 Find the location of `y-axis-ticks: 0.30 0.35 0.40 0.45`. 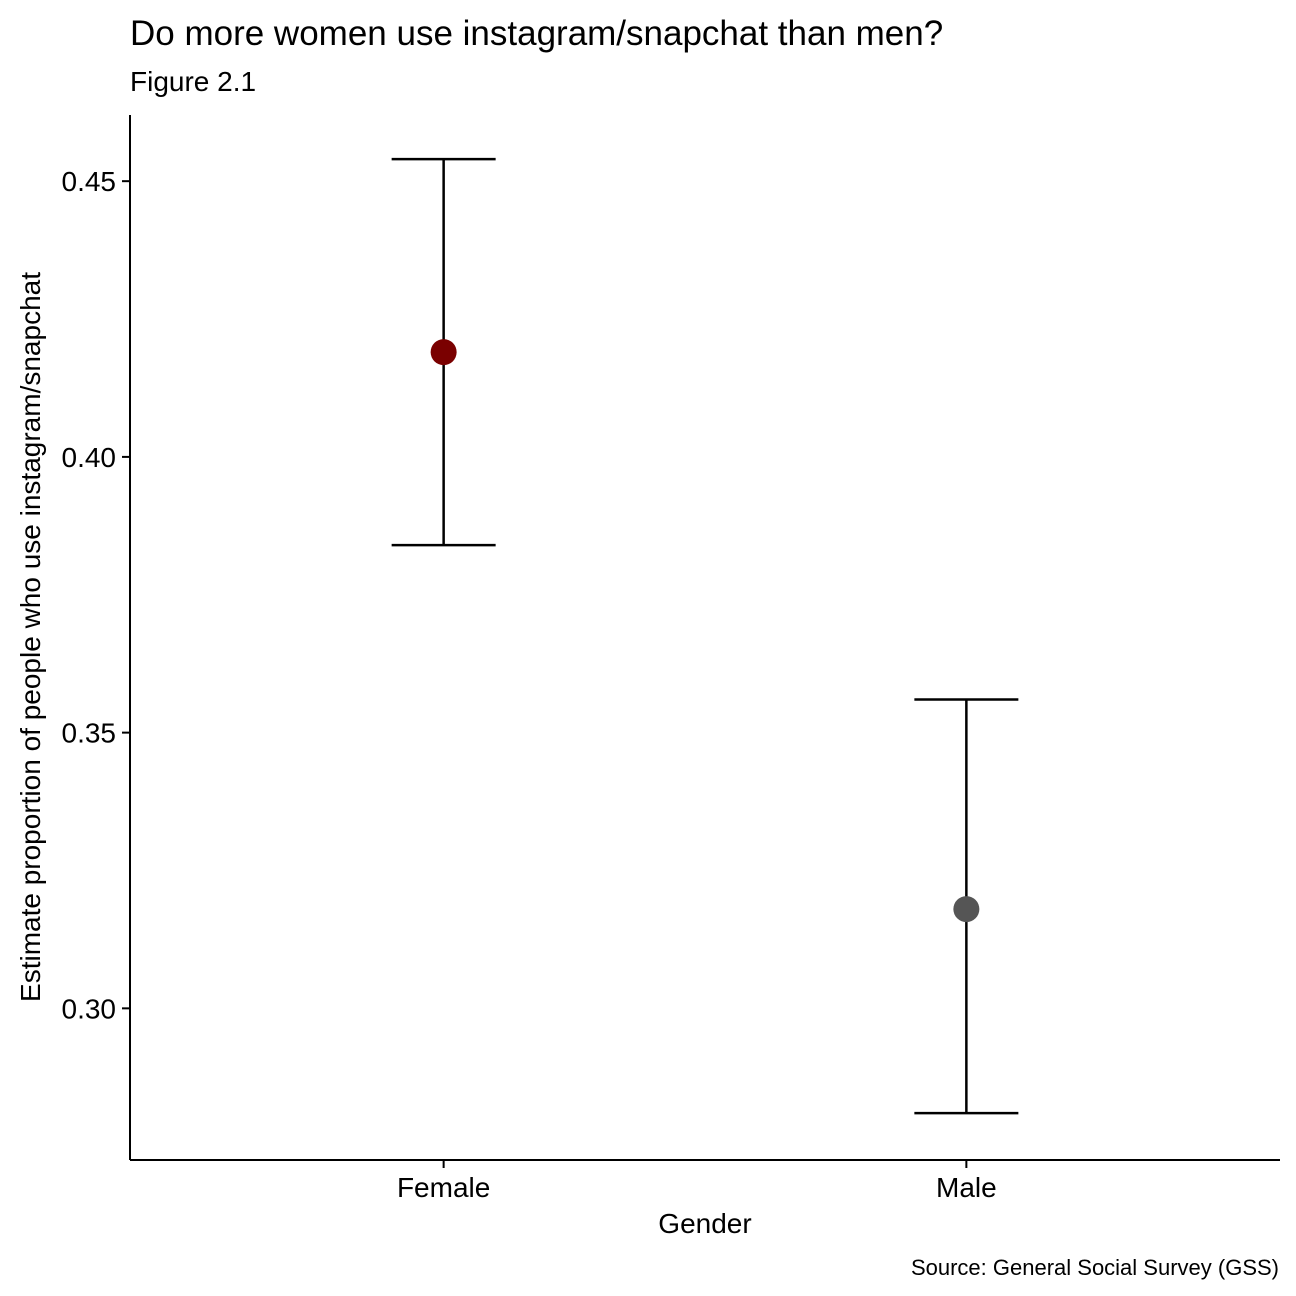

y-axis-ticks: 0.30 0.35 0.40 0.45 is located at coordinates (96, 595).